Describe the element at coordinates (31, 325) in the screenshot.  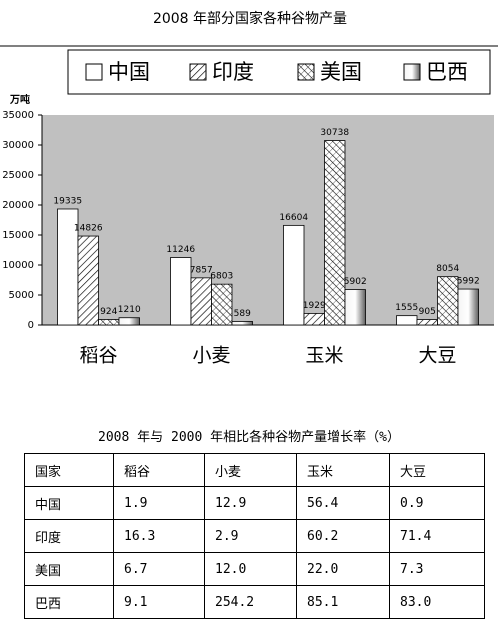
I see `y-tick-label: 0` at that location.